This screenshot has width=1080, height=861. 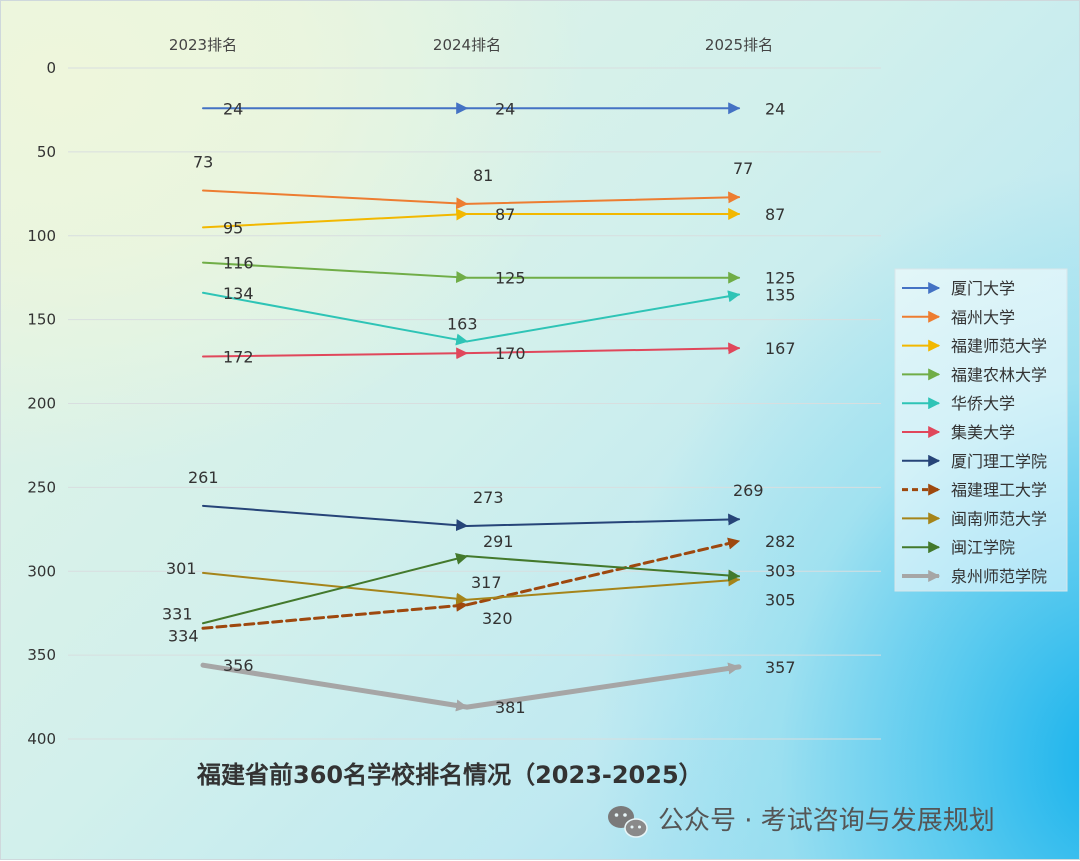 What do you see at coordinates (183, 635) in the screenshot?
I see `data-label: 334` at bounding box center [183, 635].